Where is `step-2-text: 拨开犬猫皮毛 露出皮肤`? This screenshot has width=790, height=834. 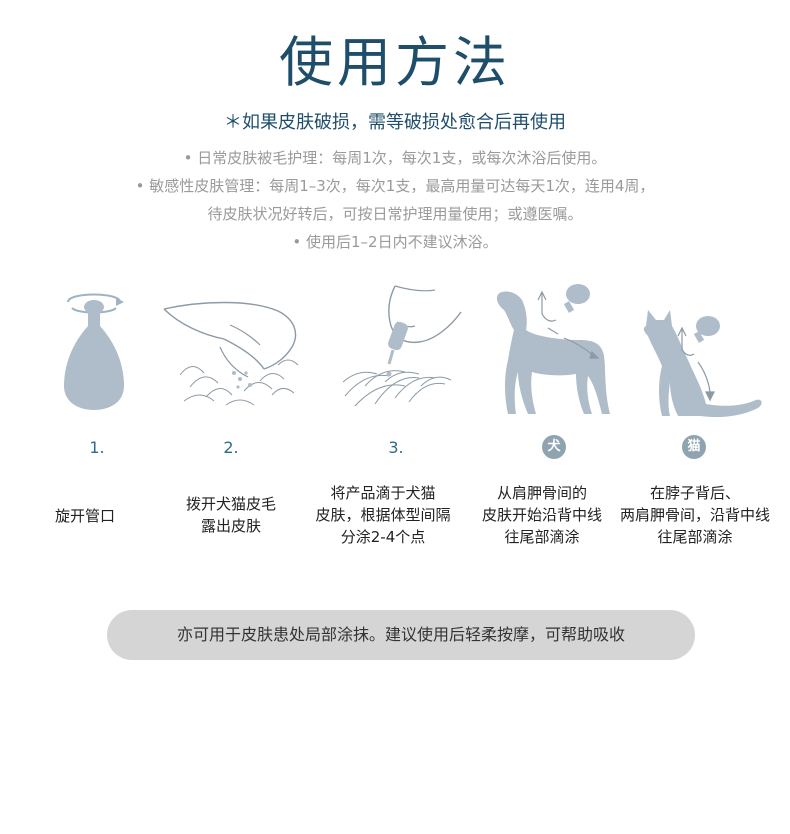 step-2-text: 拨开犬猫皮毛 露出皮肤 is located at coordinates (230, 515).